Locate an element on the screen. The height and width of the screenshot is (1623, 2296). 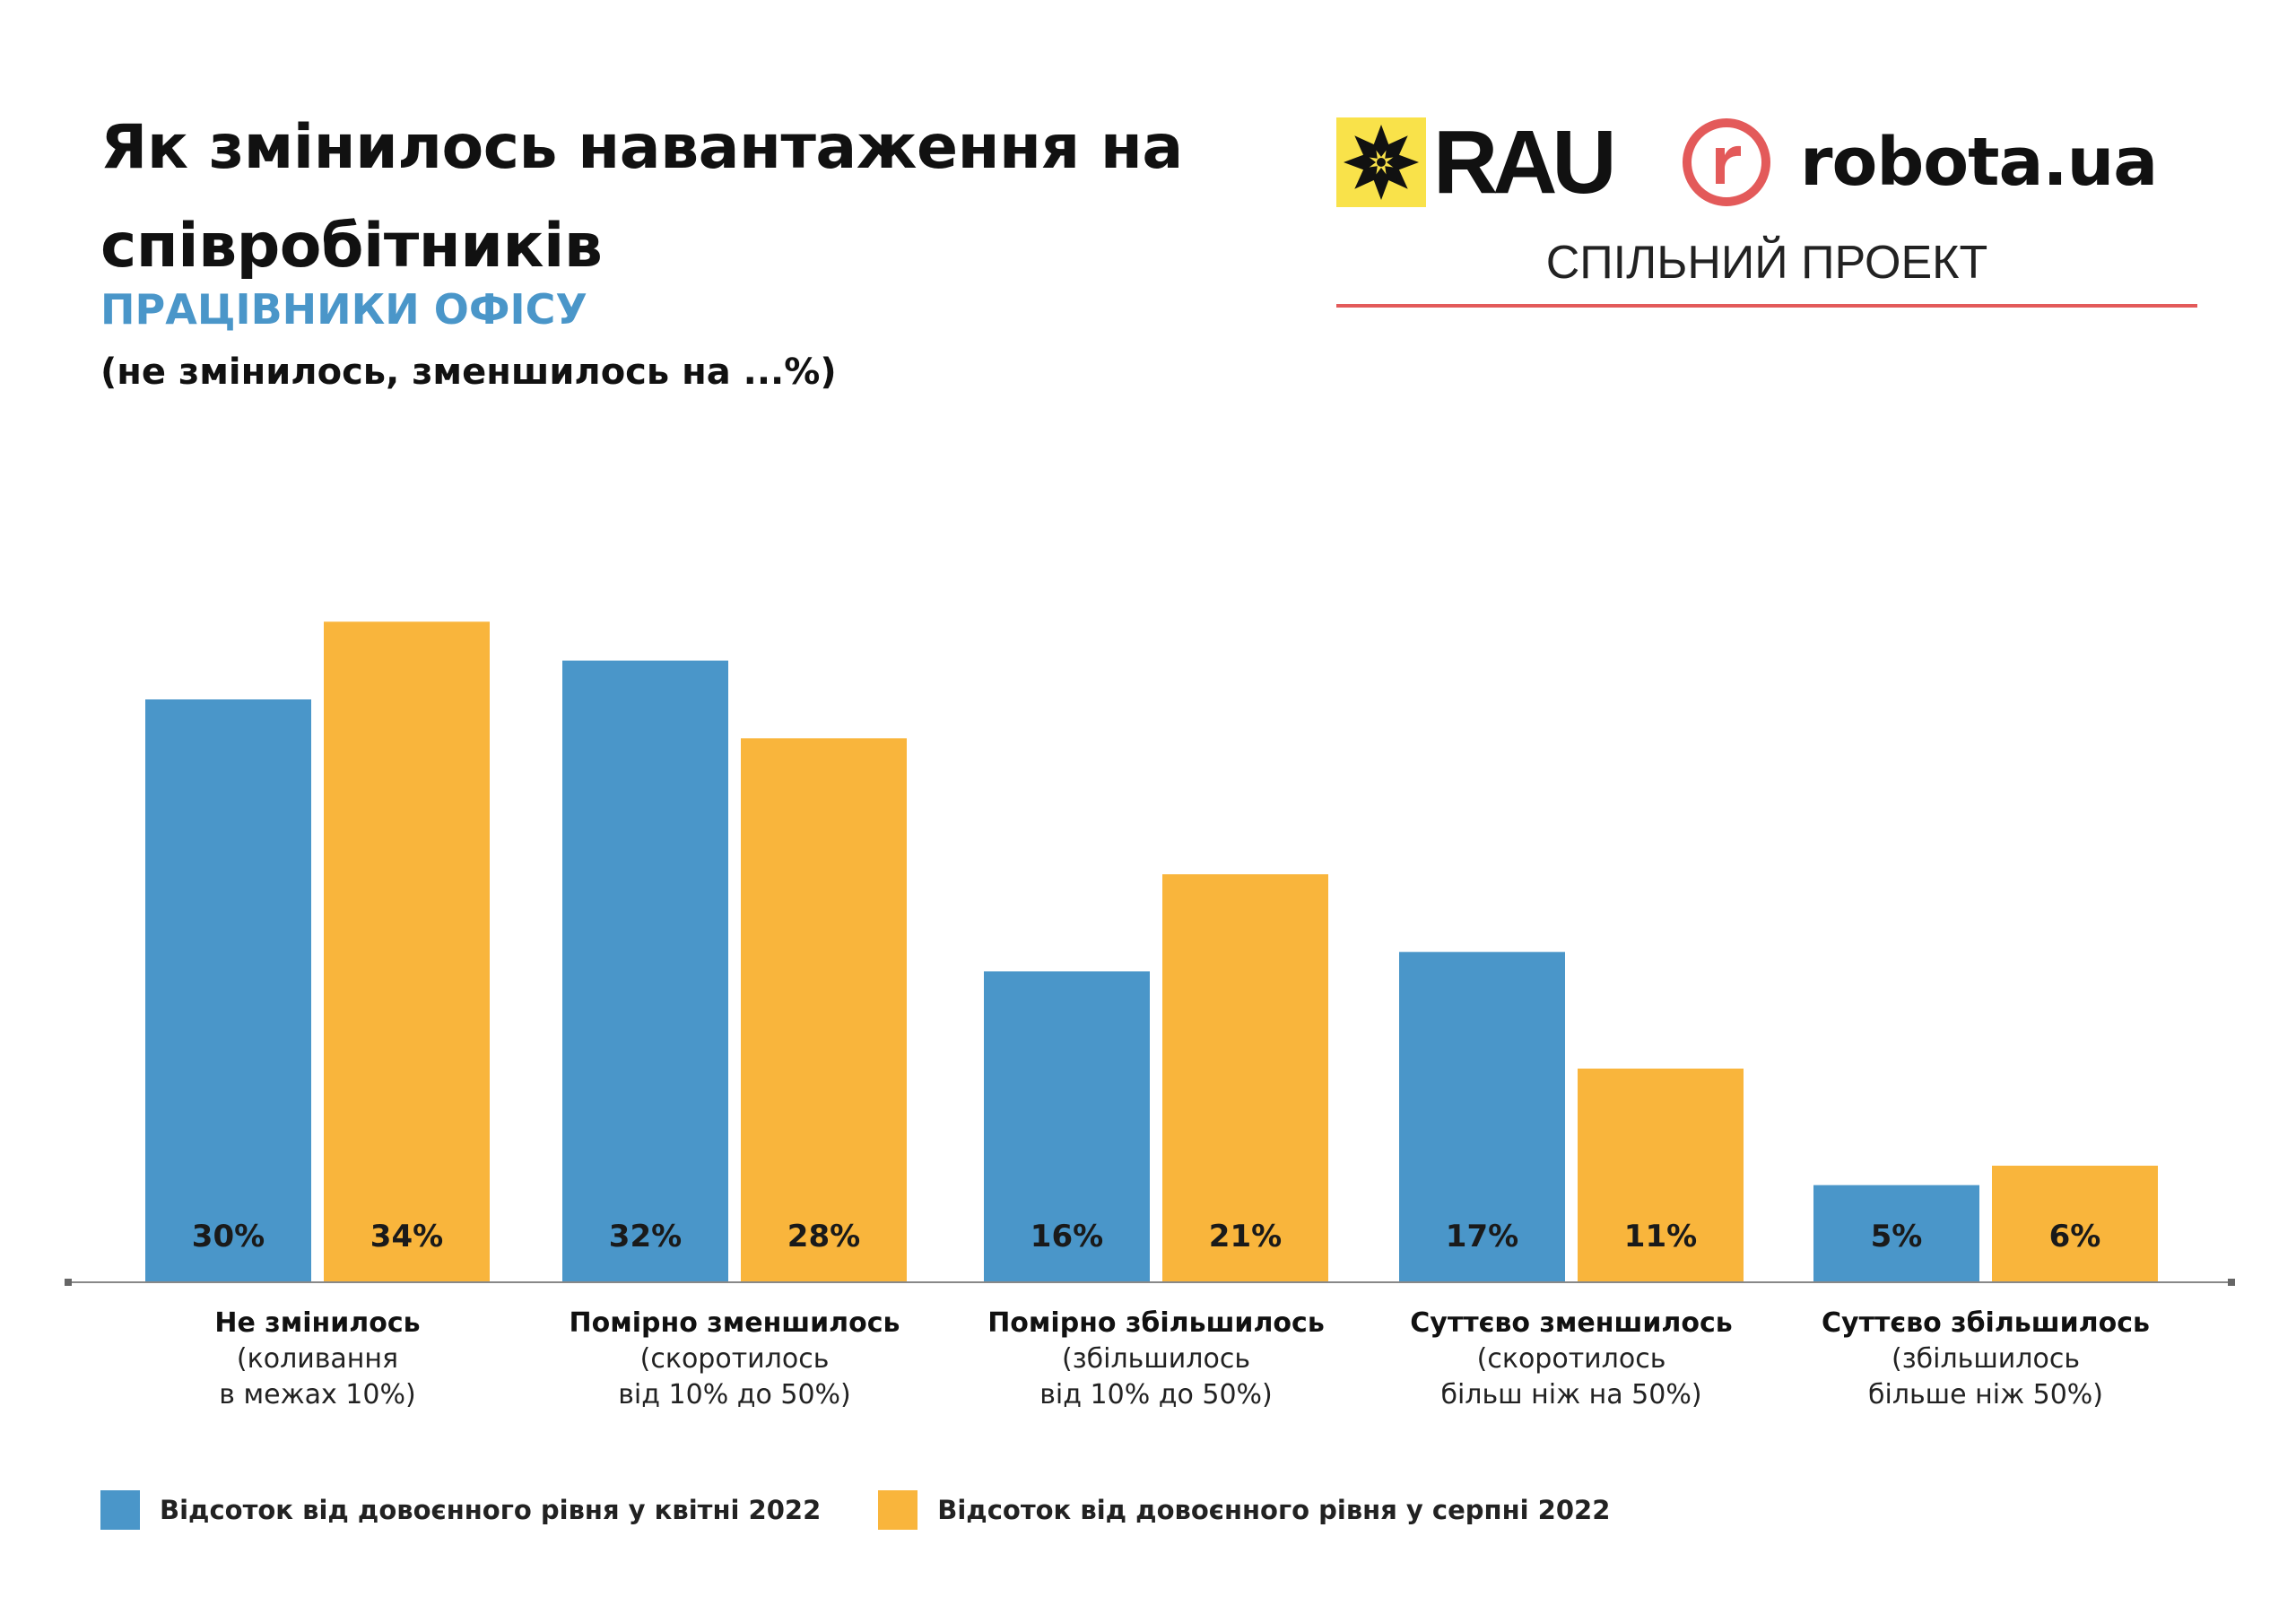
data-label-august-4: 6% is located at coordinates (2075, 1236).